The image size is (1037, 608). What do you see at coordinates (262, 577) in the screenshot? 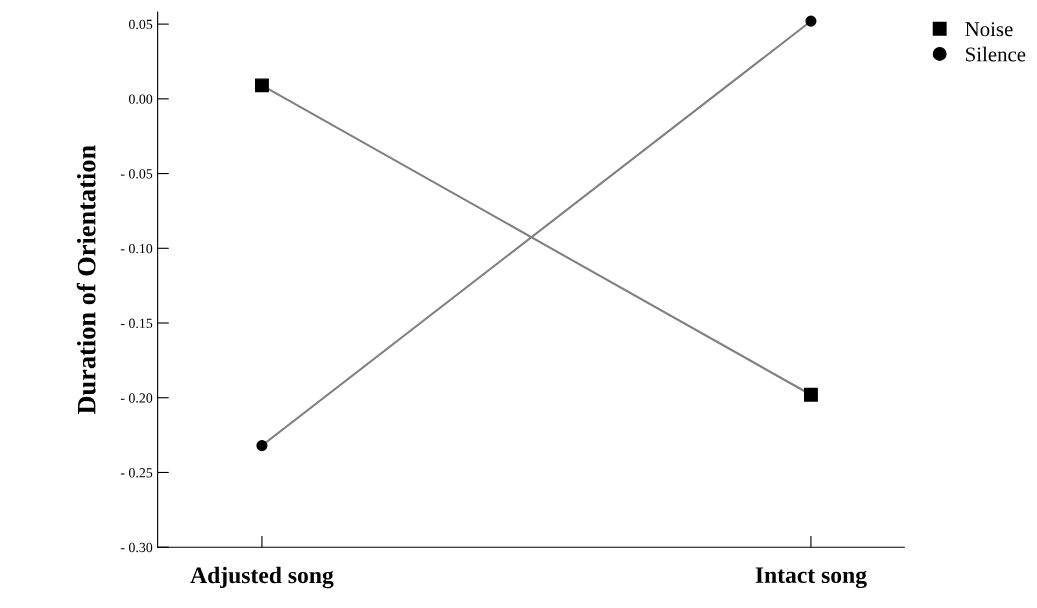
I see `x-tick-label: Adjusted song` at bounding box center [262, 577].